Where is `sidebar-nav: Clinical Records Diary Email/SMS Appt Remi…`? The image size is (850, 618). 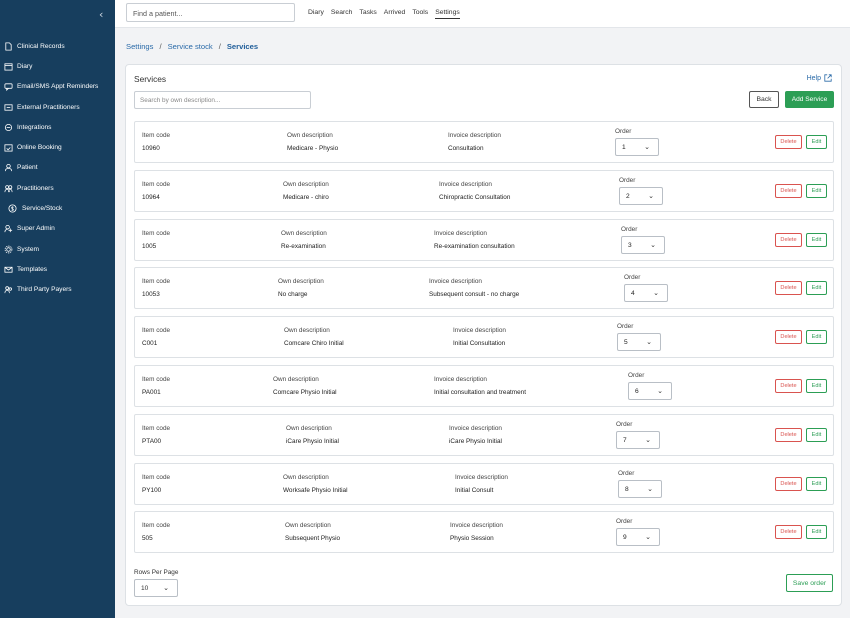 sidebar-nav: Clinical Records Diary Email/SMS Appt Remi… is located at coordinates (57, 168).